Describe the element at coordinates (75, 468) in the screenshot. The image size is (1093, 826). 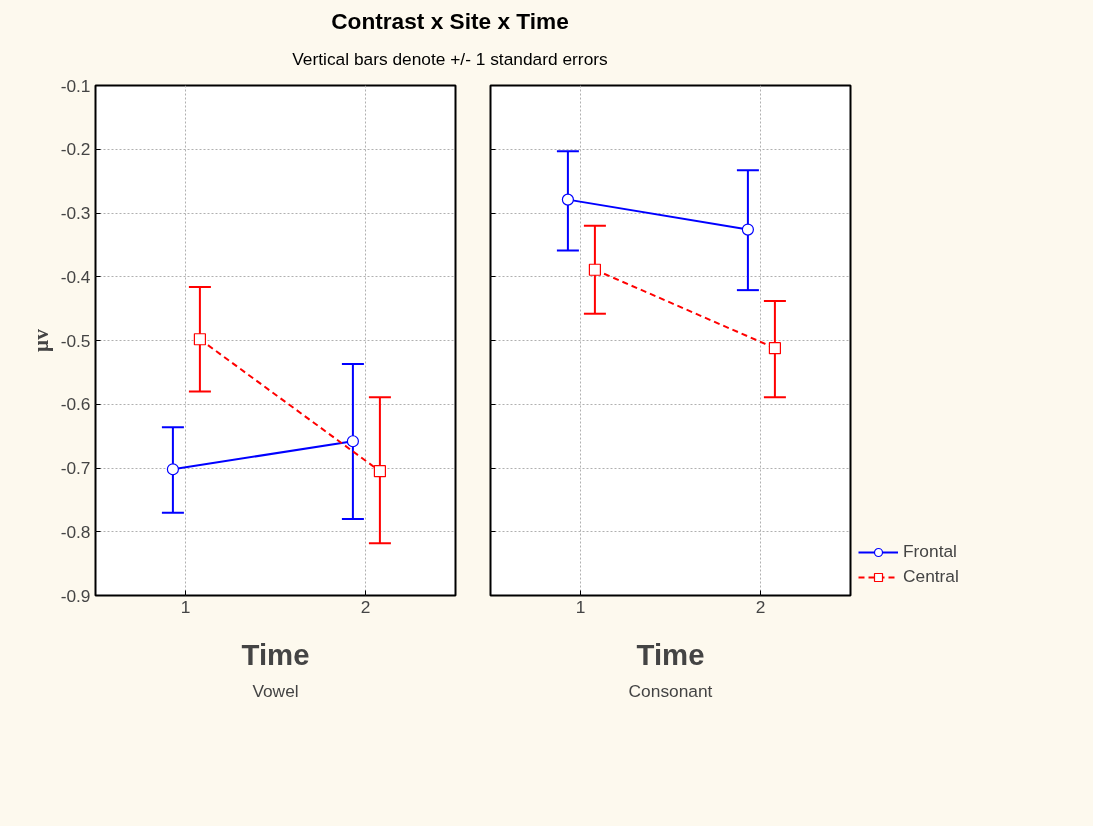
I see `y-tick-label: -0.7` at that location.